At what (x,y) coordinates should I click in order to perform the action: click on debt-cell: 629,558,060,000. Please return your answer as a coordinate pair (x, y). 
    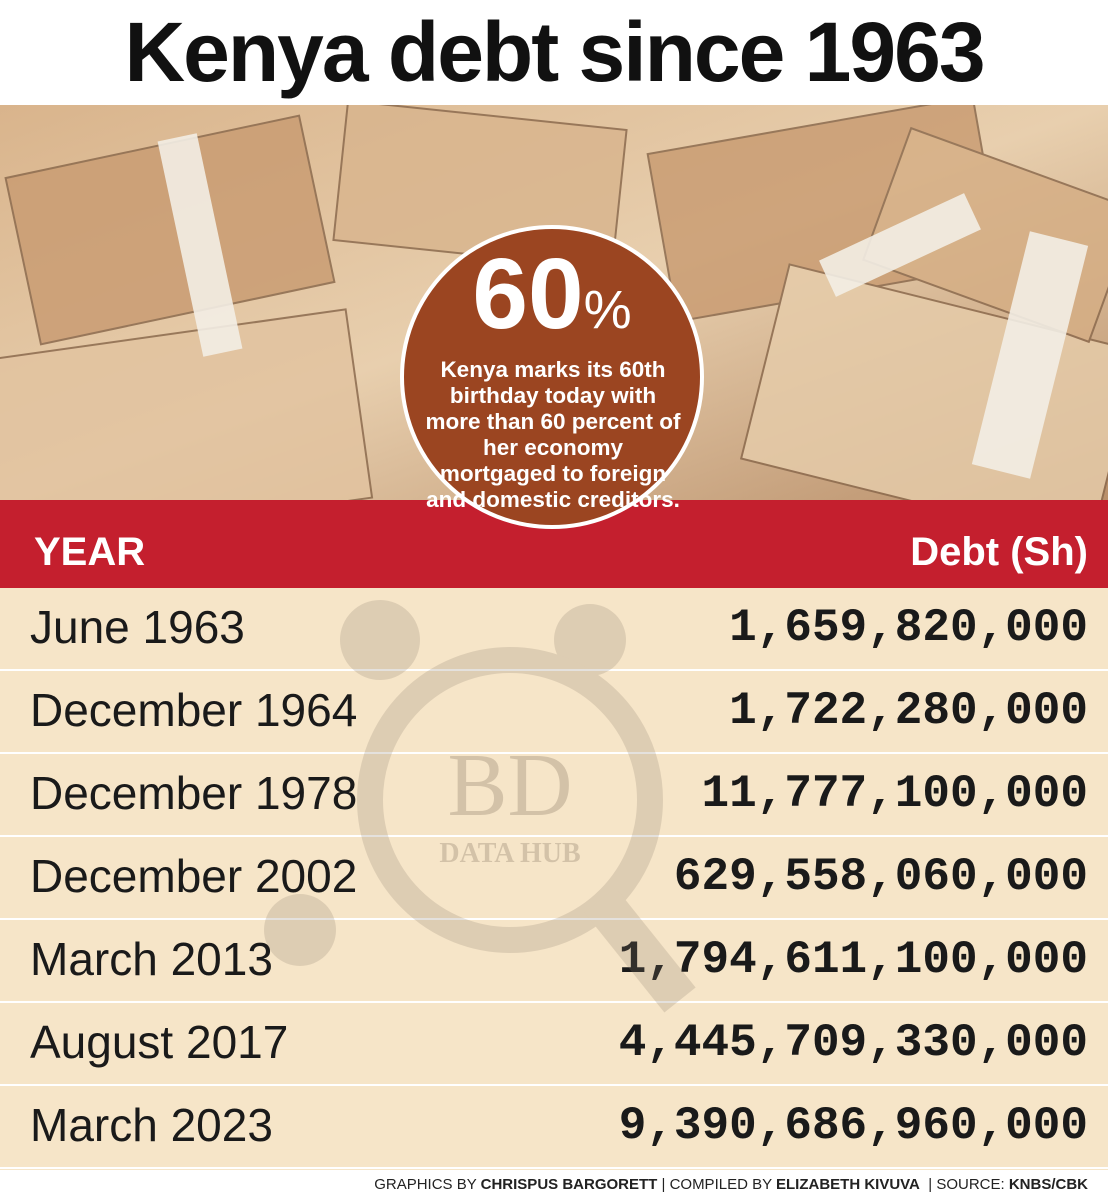
    Looking at the image, I should click on (880, 877).